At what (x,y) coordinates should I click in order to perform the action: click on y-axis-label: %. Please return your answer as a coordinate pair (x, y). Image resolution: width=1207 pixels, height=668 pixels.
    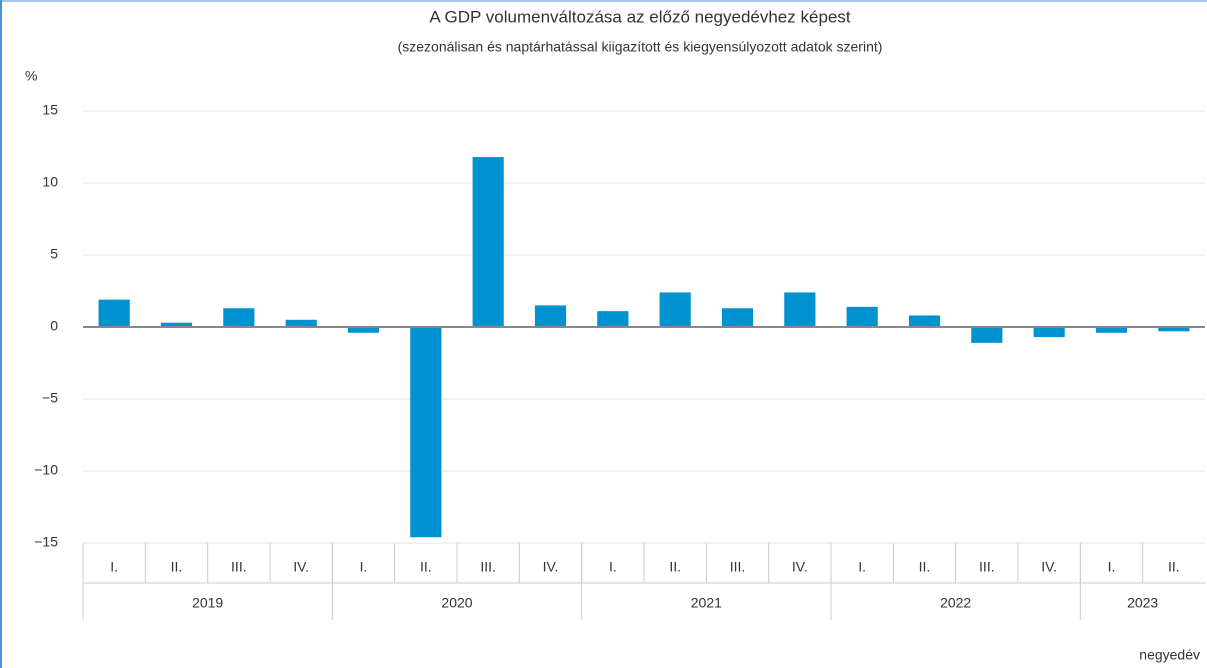
    Looking at the image, I should click on (31, 76).